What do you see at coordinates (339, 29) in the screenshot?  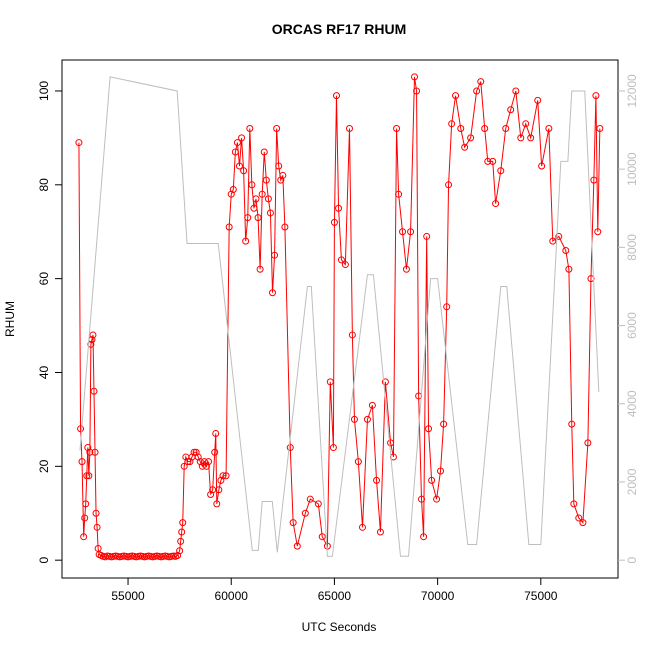 I see `chart-title: ORCAS RF17 RHUM` at bounding box center [339, 29].